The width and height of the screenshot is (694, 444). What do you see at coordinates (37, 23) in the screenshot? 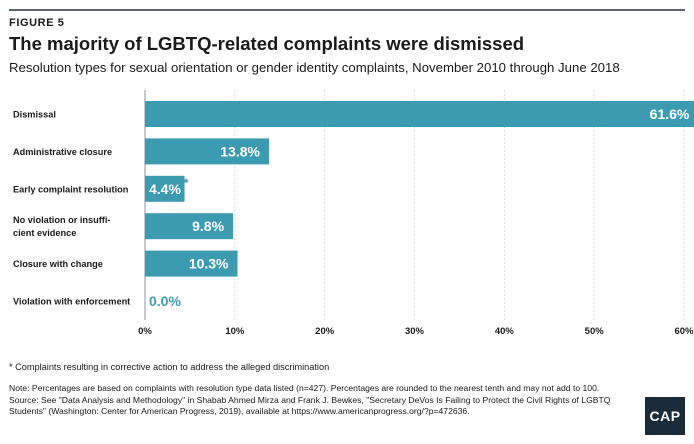
I see `figure-label: FIGURE 5` at bounding box center [37, 23].